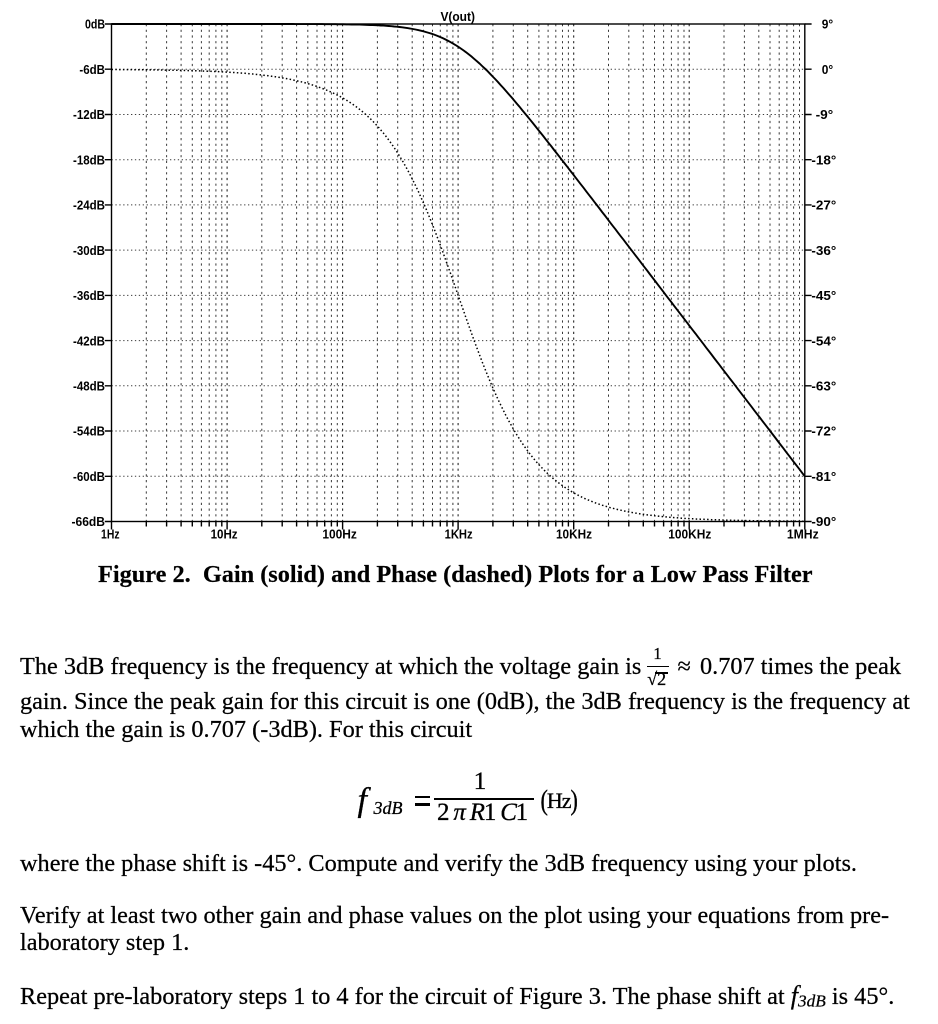 This screenshot has height=1024, width=938. What do you see at coordinates (823, 431) in the screenshot?
I see `svg-text: -72°` at bounding box center [823, 431].